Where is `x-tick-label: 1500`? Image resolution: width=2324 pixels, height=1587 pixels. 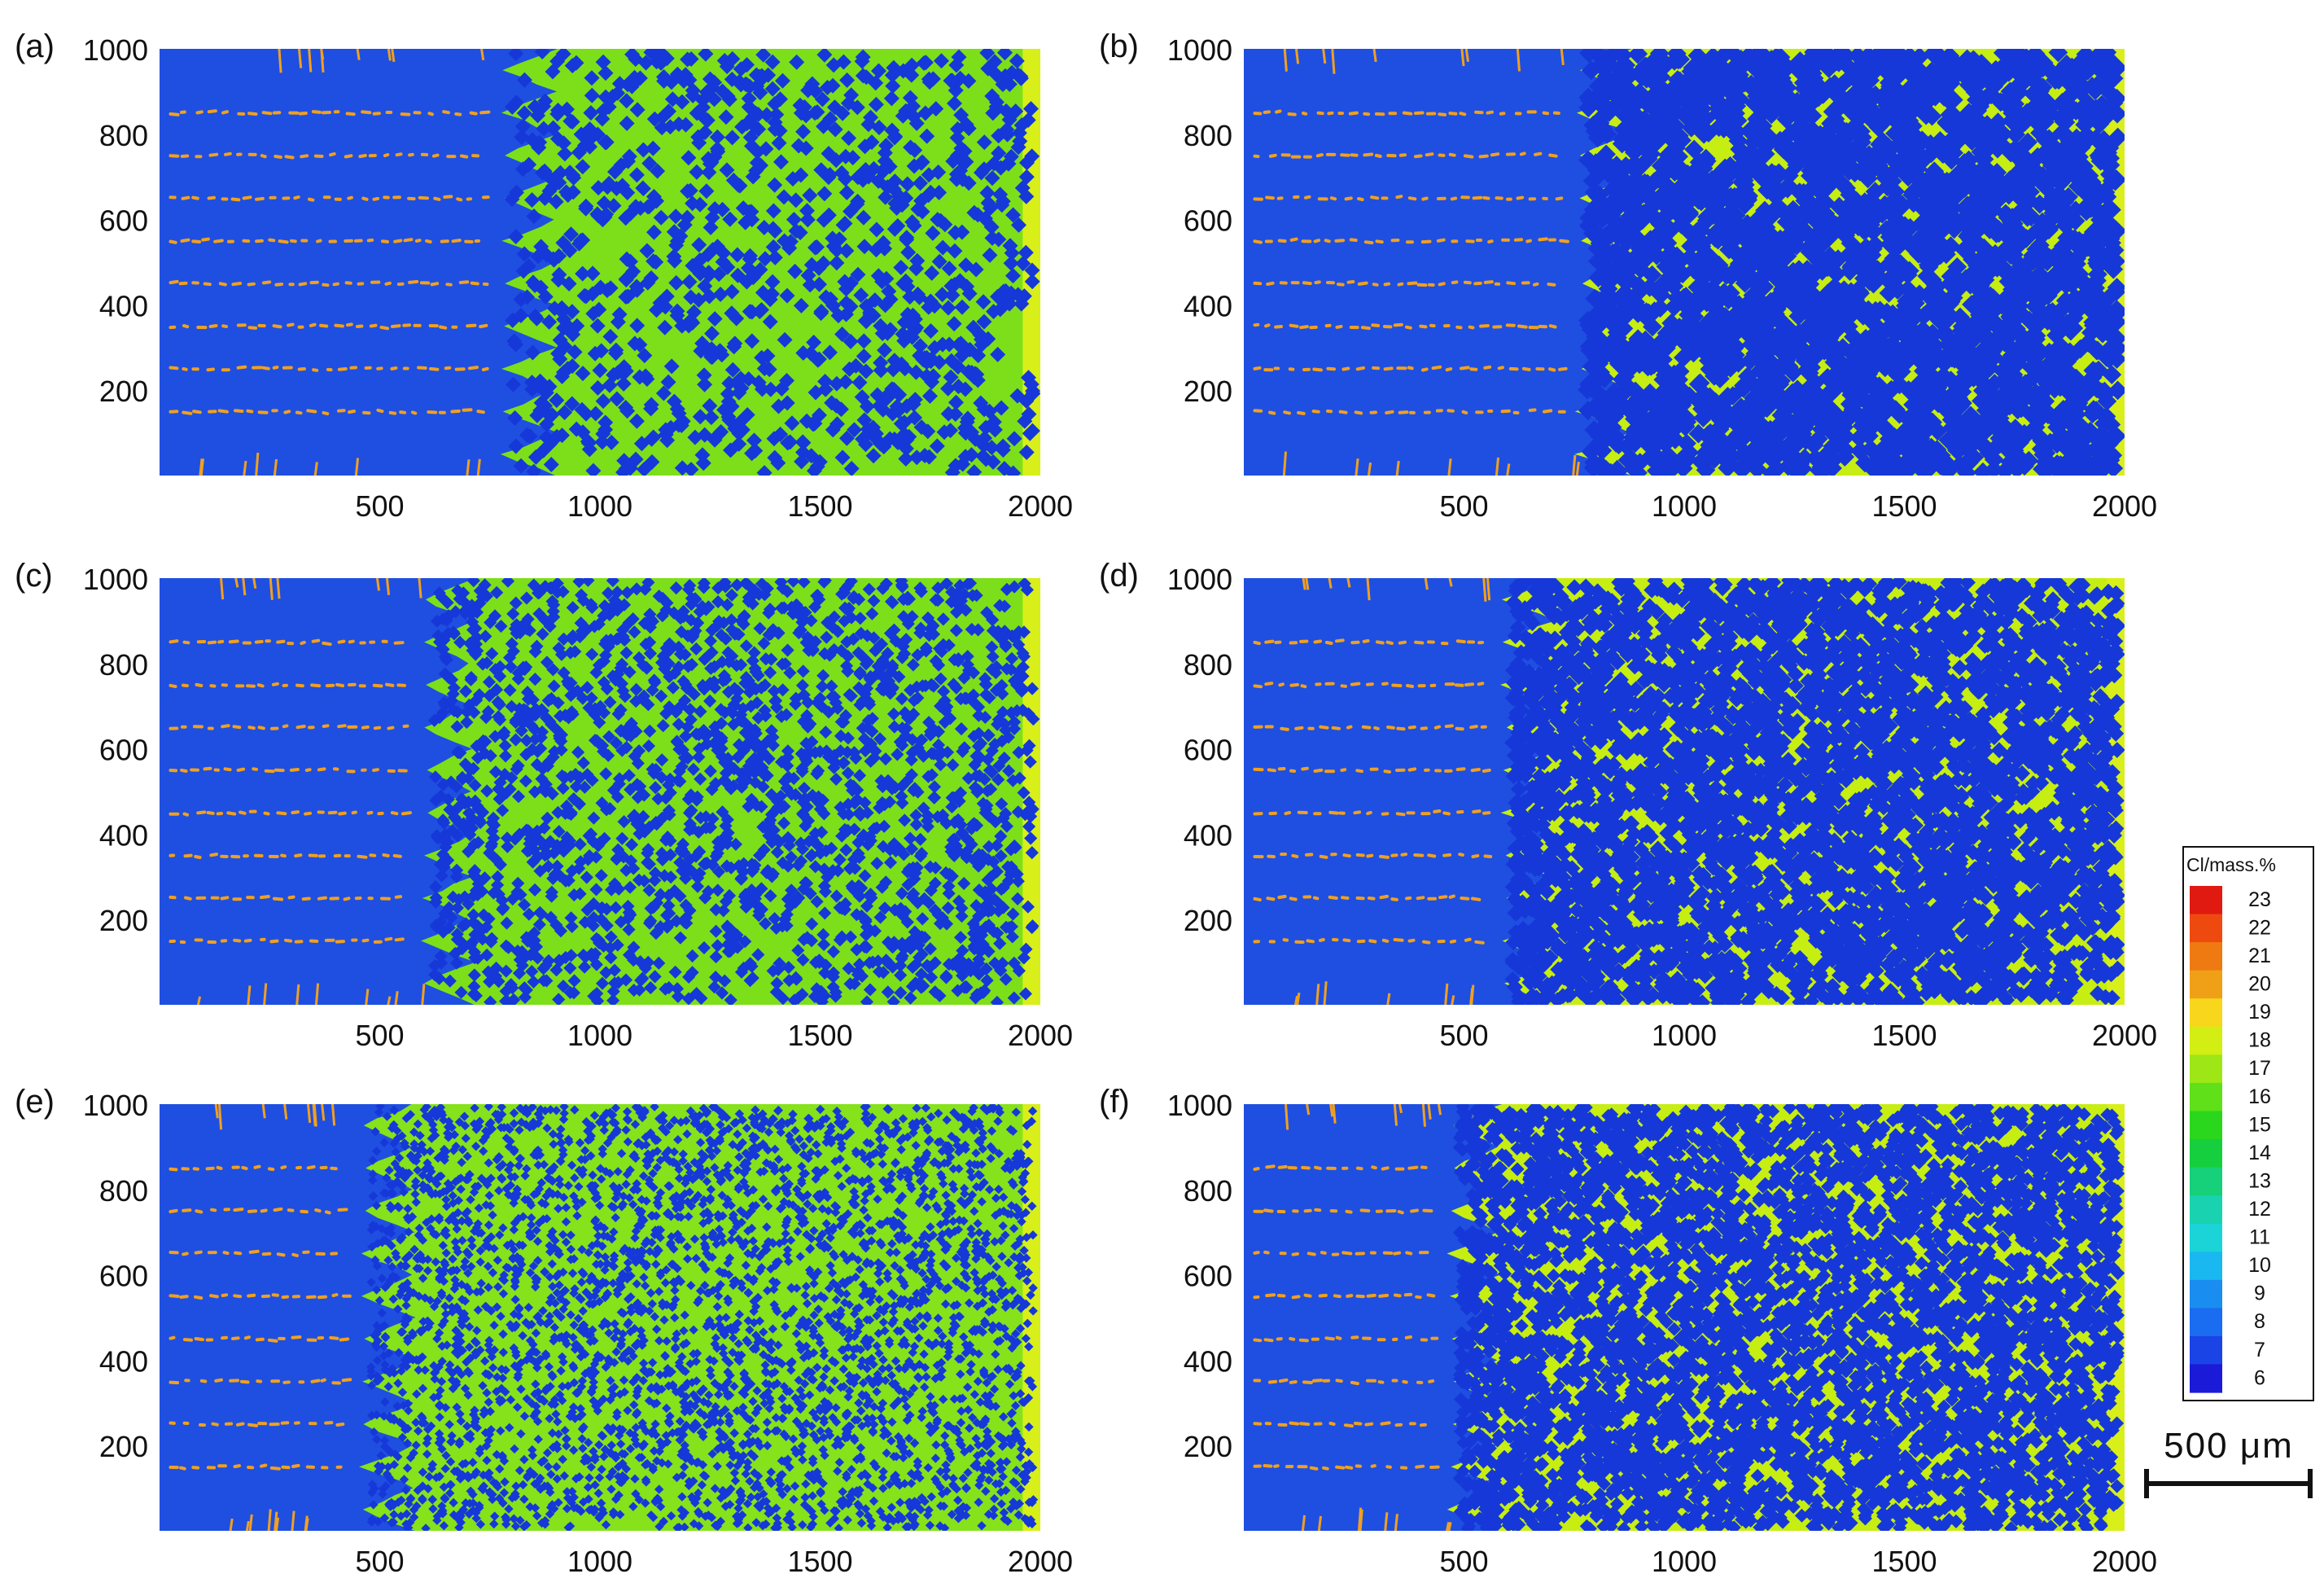 x-tick-label: 1500 is located at coordinates (1904, 506).